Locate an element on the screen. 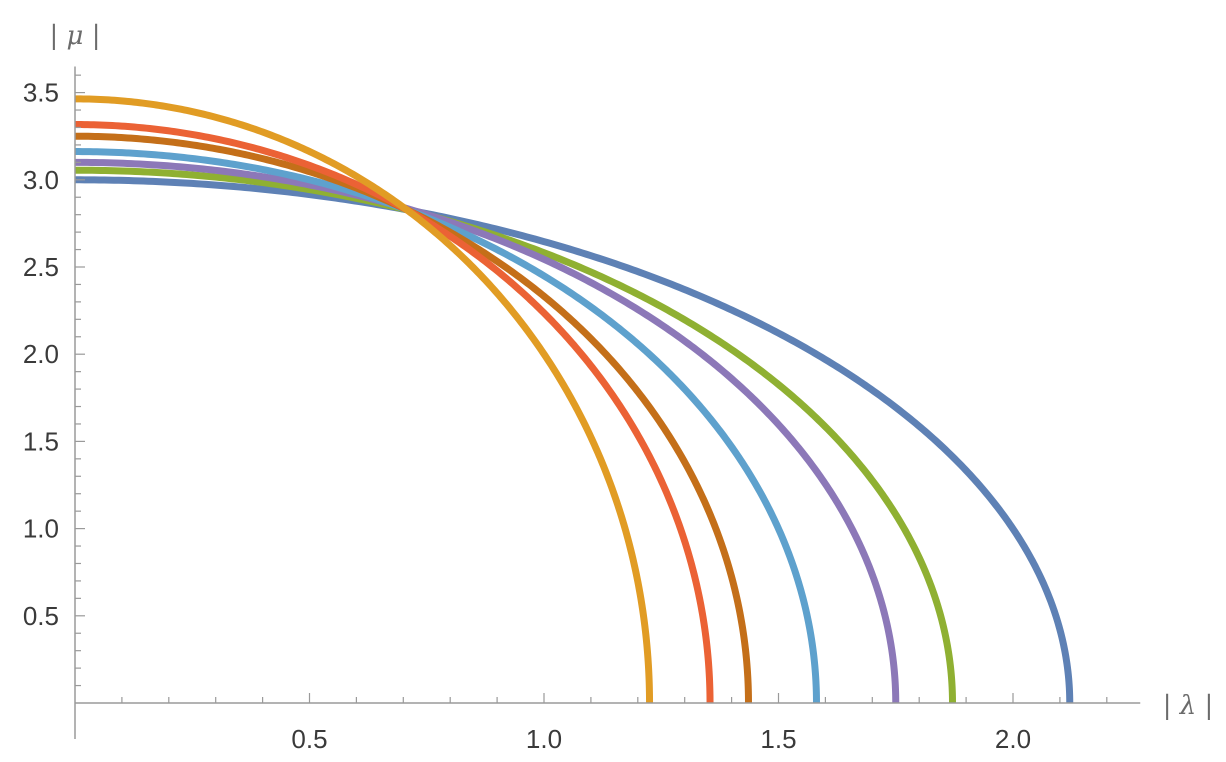 The height and width of the screenshot is (762, 1226). x-tick-label: 1.0 is located at coordinates (544, 739).